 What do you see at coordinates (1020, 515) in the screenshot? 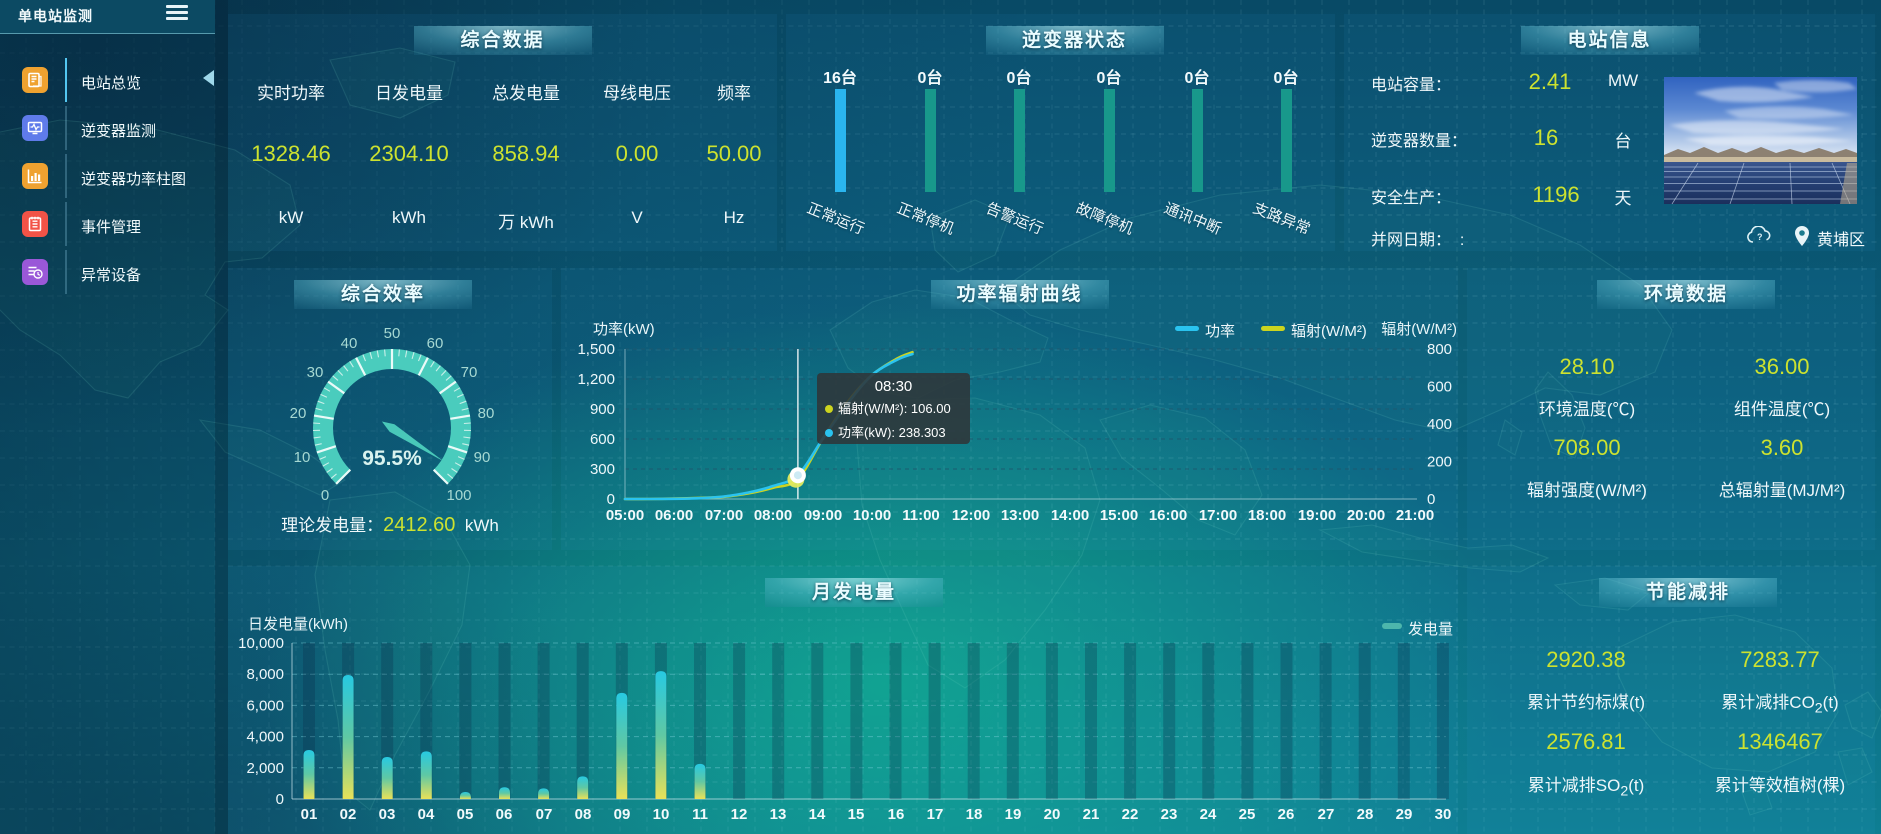
I see `svg-text: 13:00` at bounding box center [1020, 515].